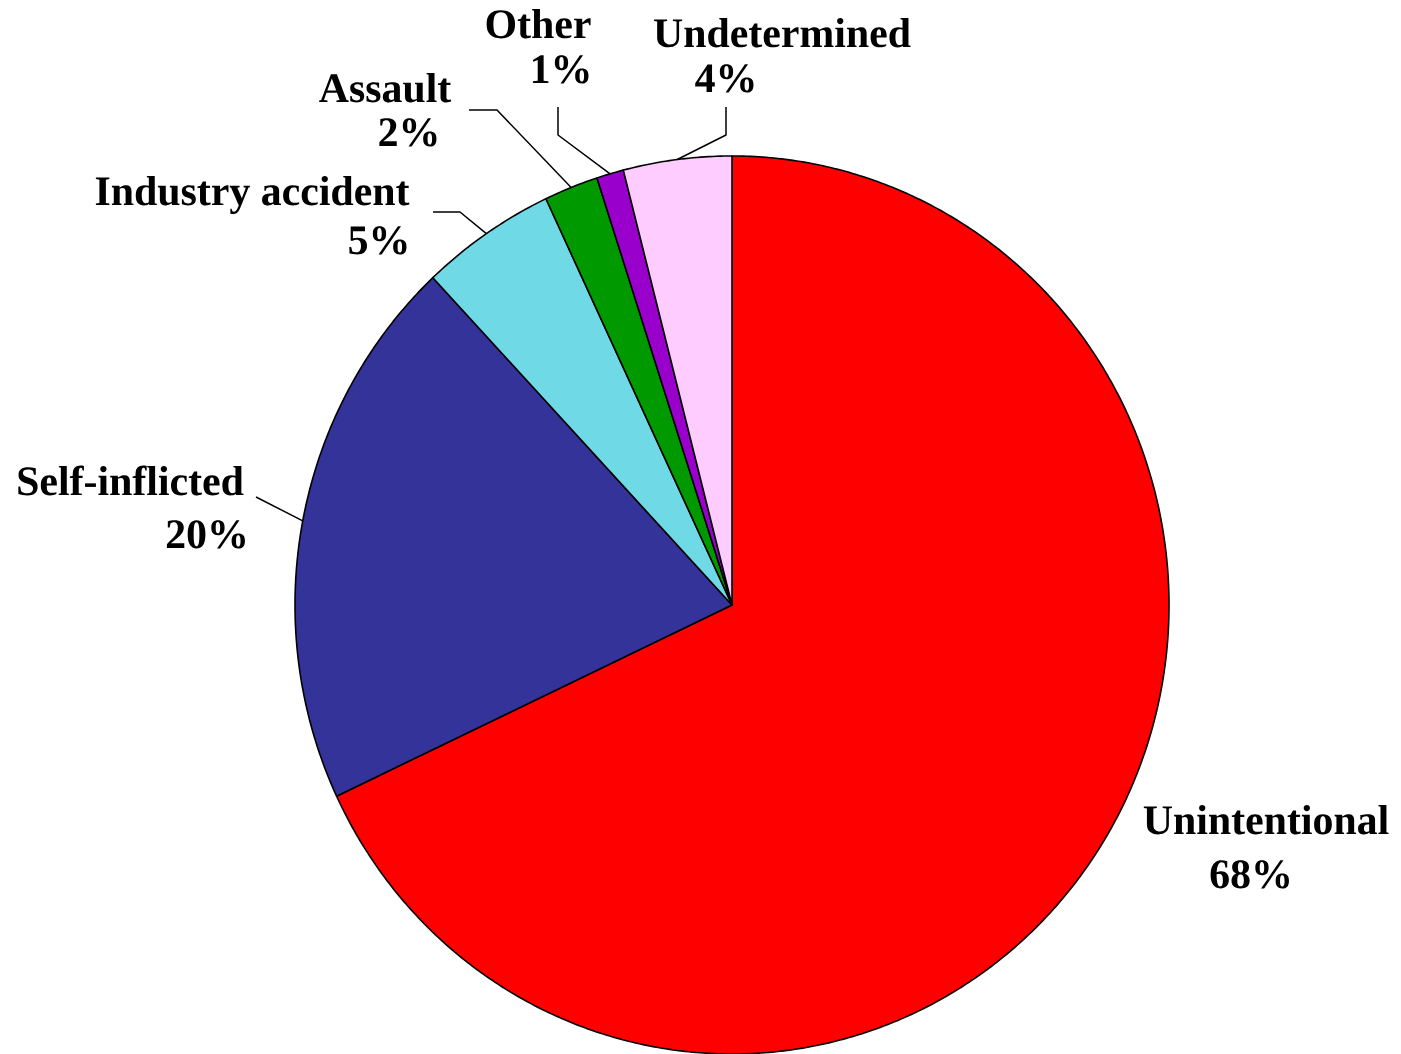 The height and width of the screenshot is (1054, 1401). Describe the element at coordinates (131, 480) in the screenshot. I see `slice-label: Self-inflicted` at that location.